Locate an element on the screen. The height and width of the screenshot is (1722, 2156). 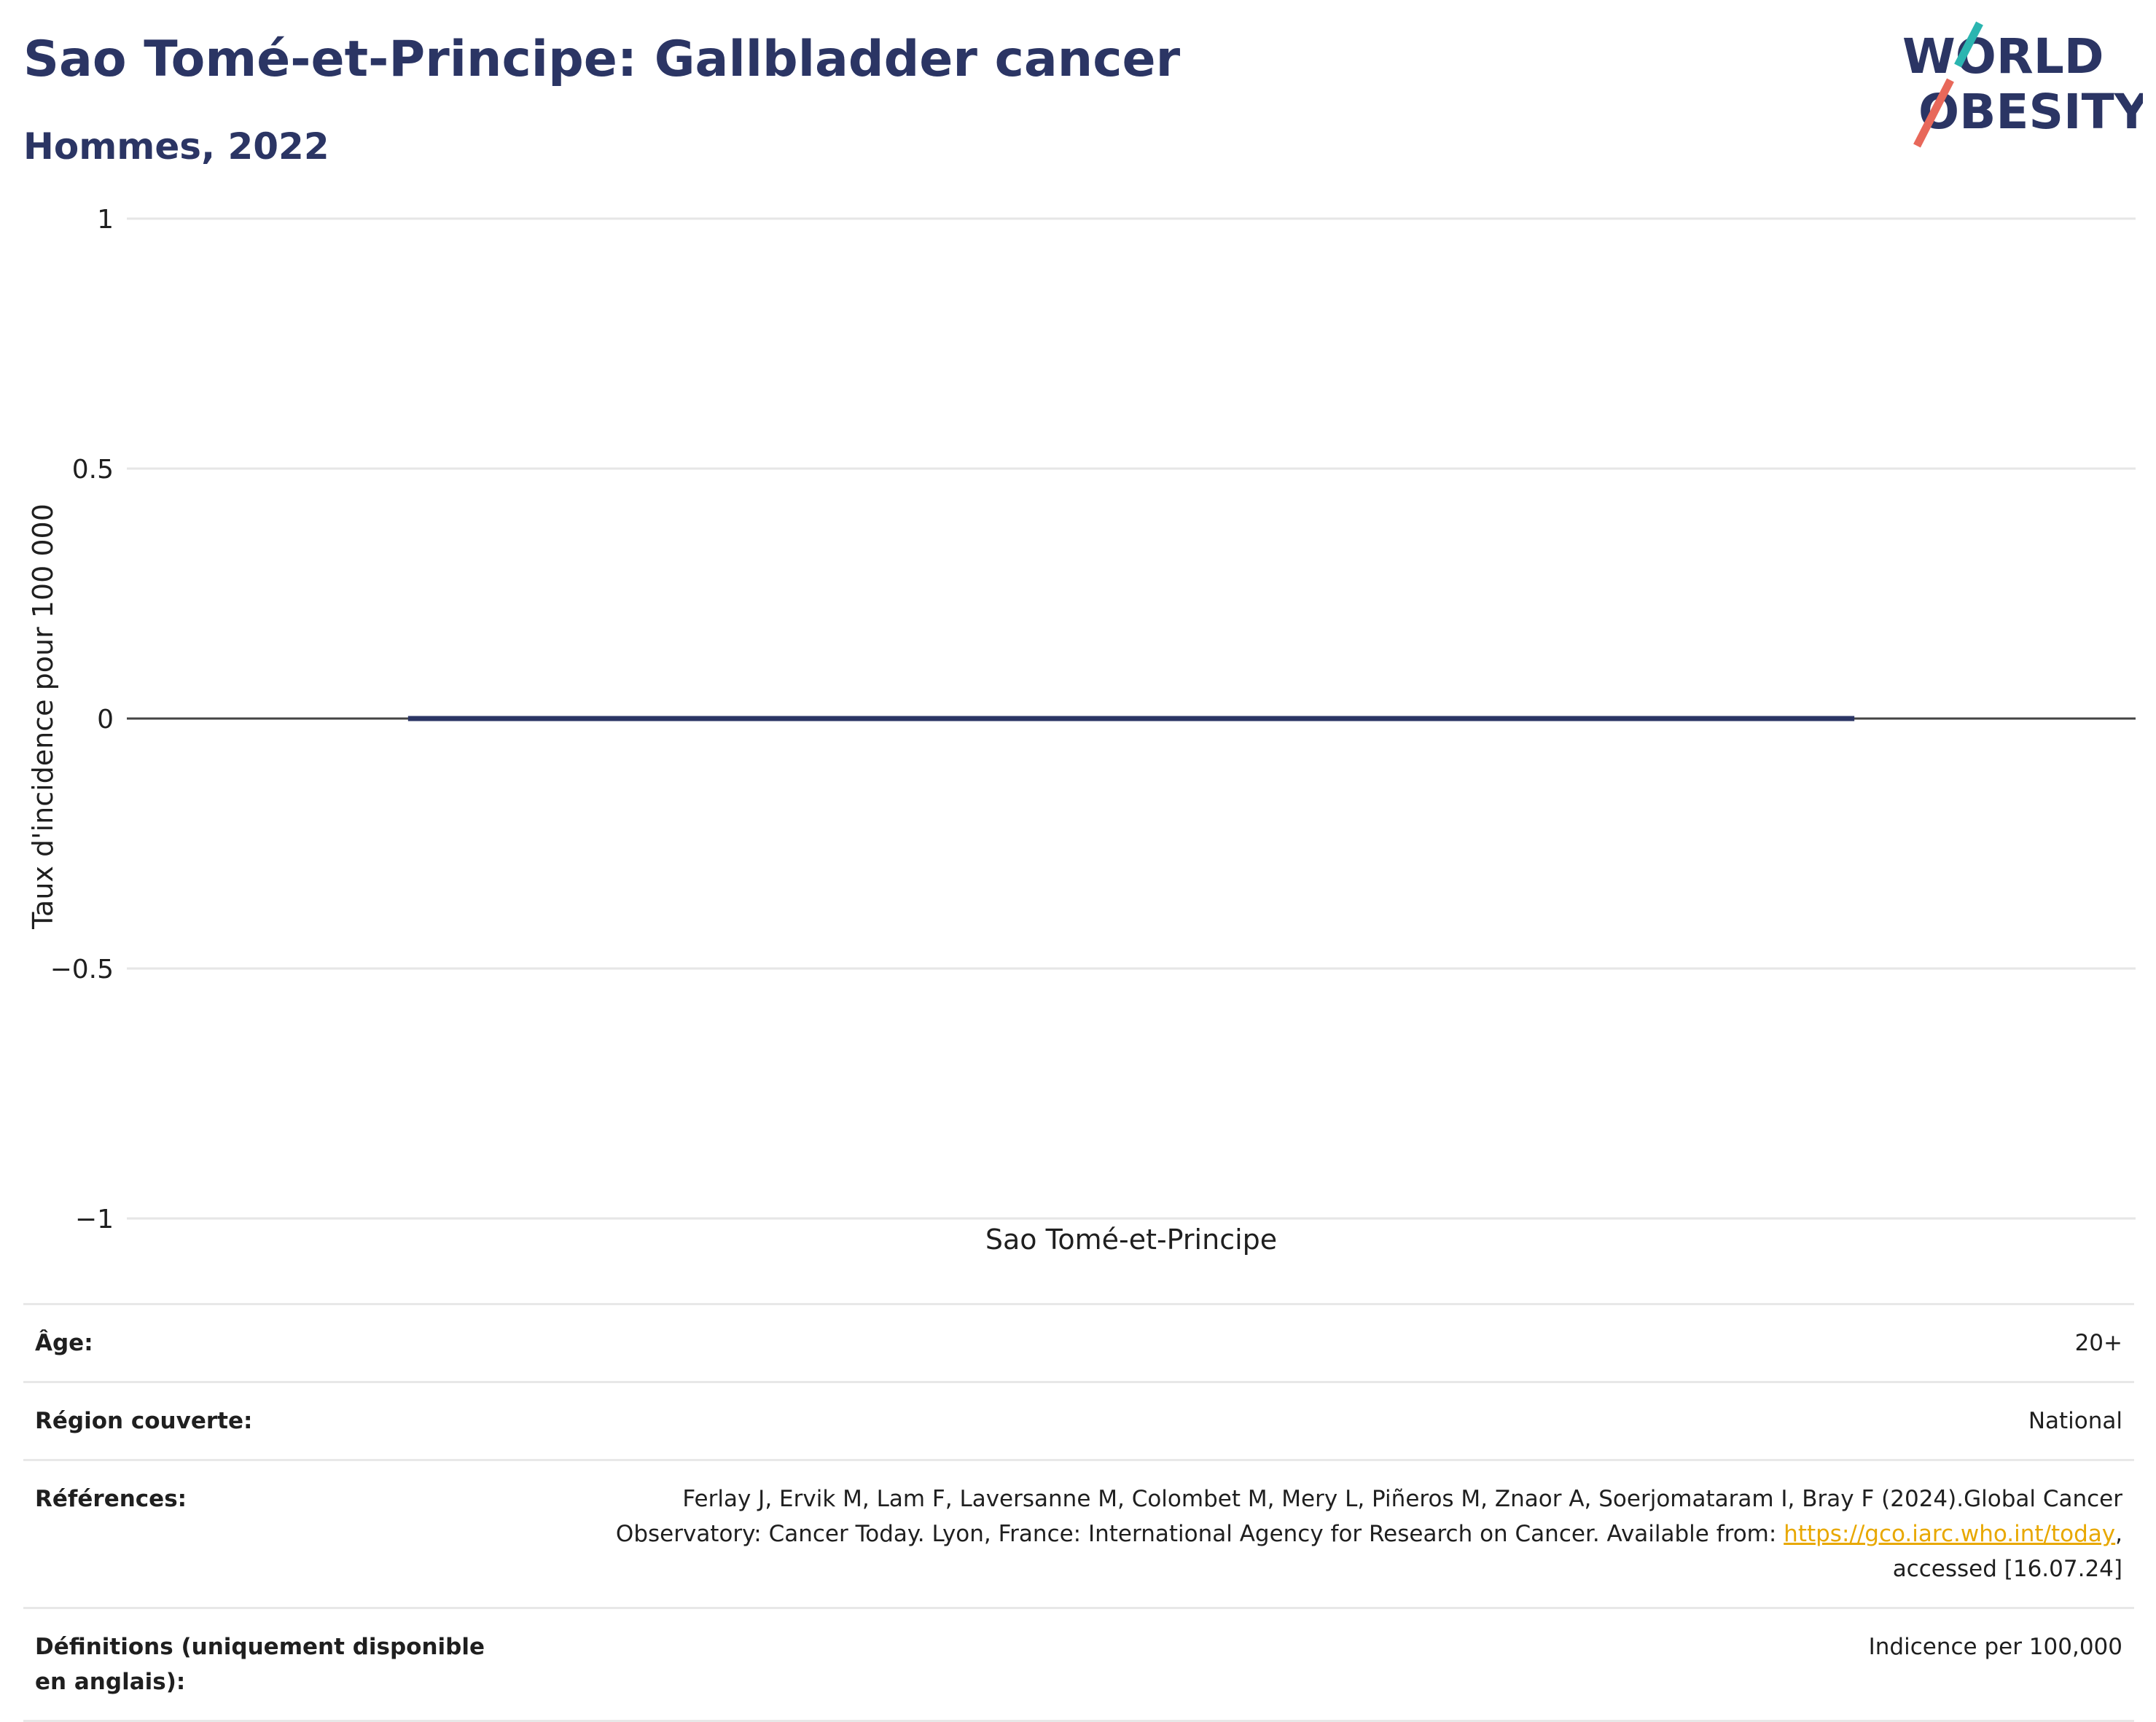
info-key: Références: is located at coordinates (272, 1533).